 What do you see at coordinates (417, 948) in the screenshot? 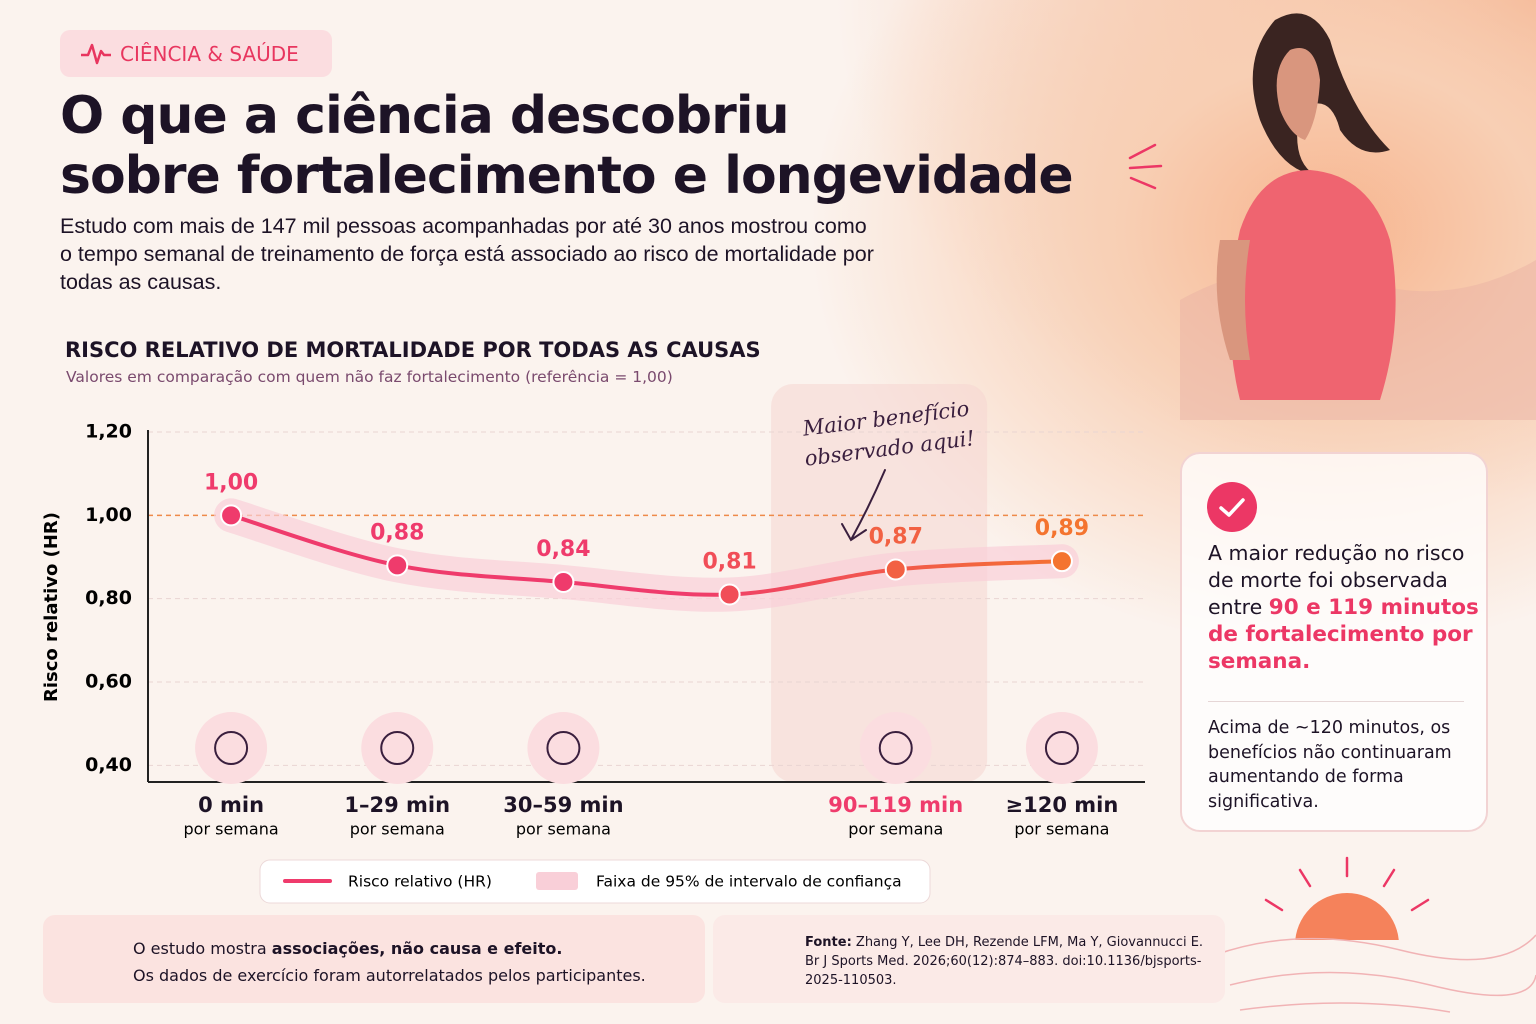
I see `note-bold: associações, não causa e efeito.` at bounding box center [417, 948].